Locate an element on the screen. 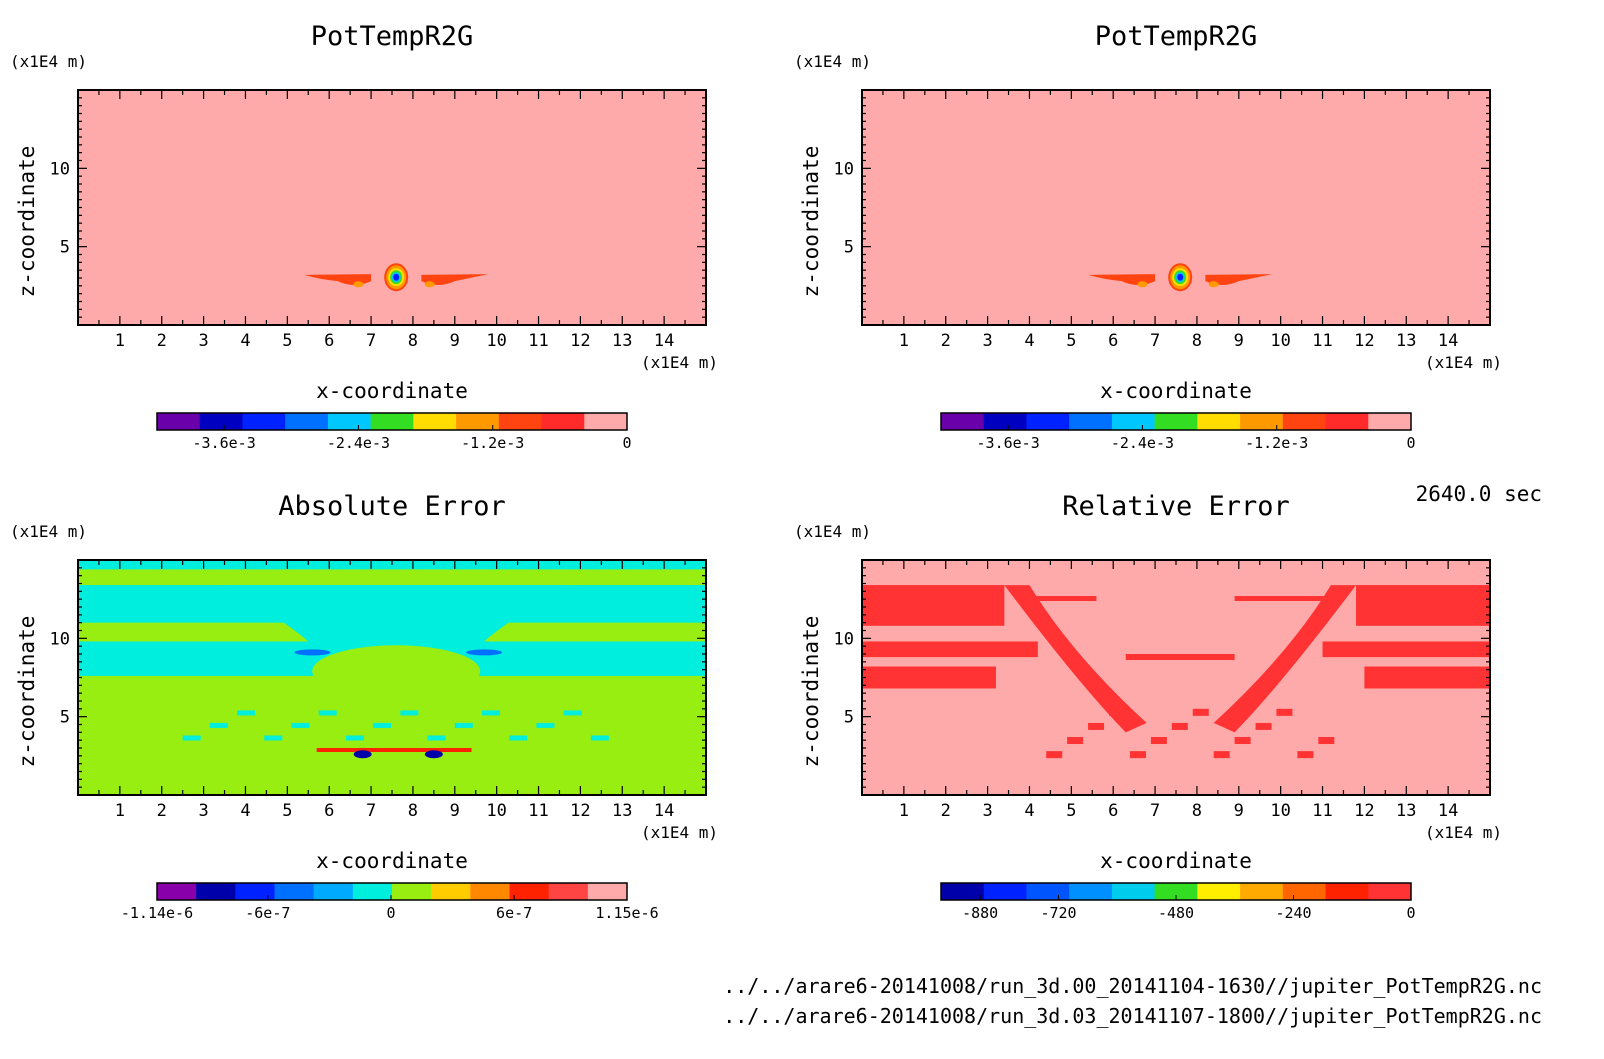 This screenshot has height=1059, width=1604. panel-4-y-axis-label: z-coordinate is located at coordinates (811, 692).